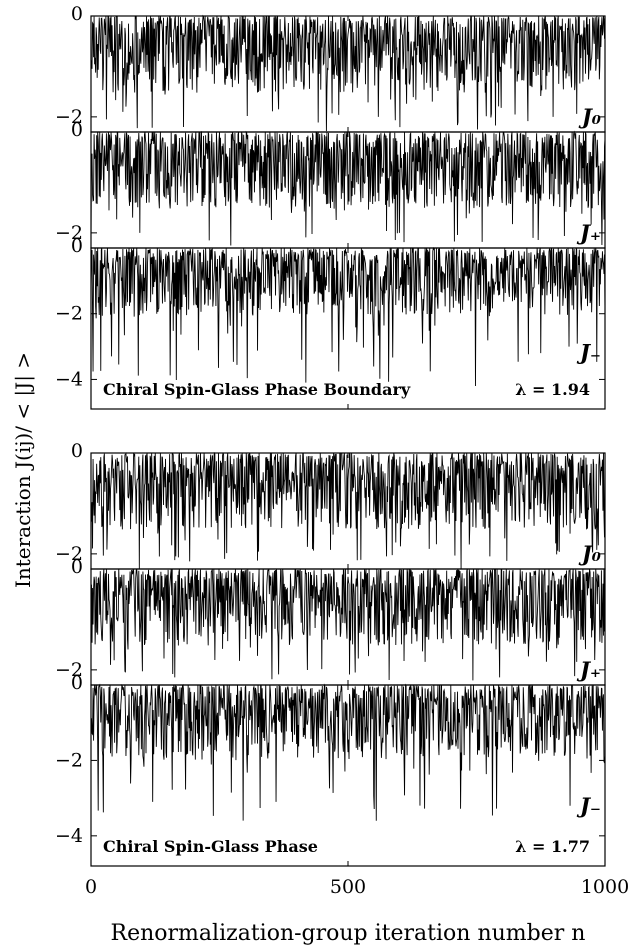 The height and width of the screenshot is (945, 636). What do you see at coordinates (210, 846) in the screenshot?
I see `panel-title: Chiral Spin-Glass Phase` at bounding box center [210, 846].